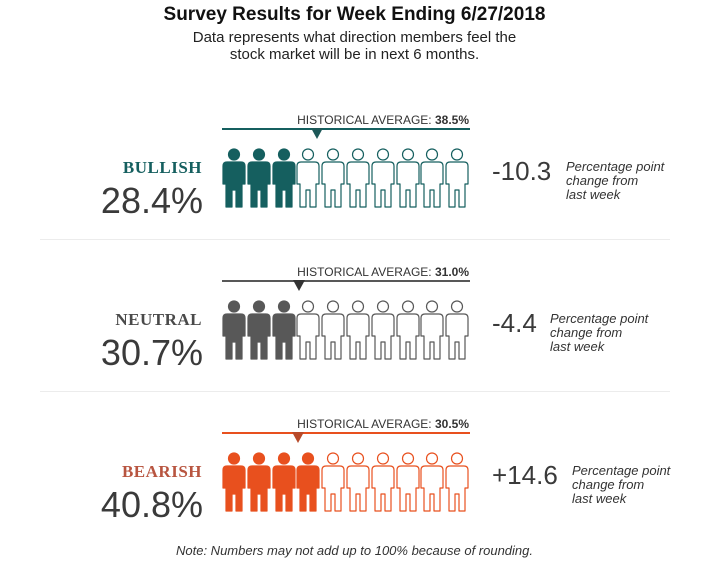 The image size is (709, 568). Describe the element at coordinates (151, 504) in the screenshot. I see `bearish-percentage: 40.8%` at that location.